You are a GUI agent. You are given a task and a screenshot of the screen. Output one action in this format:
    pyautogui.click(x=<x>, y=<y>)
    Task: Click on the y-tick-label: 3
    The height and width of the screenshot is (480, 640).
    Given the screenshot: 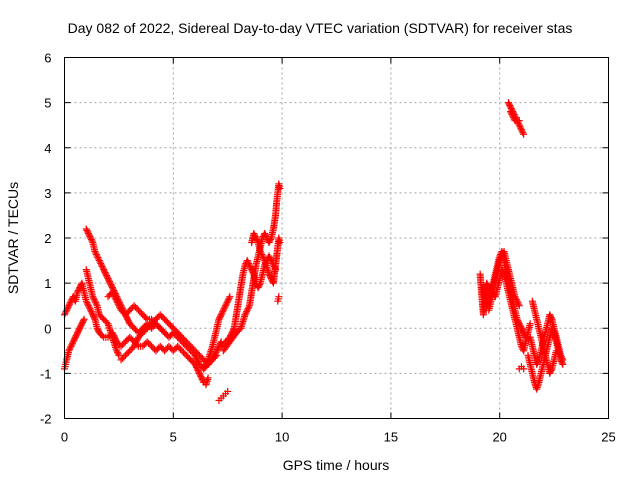 What is the action you would take?
    pyautogui.click(x=47, y=193)
    